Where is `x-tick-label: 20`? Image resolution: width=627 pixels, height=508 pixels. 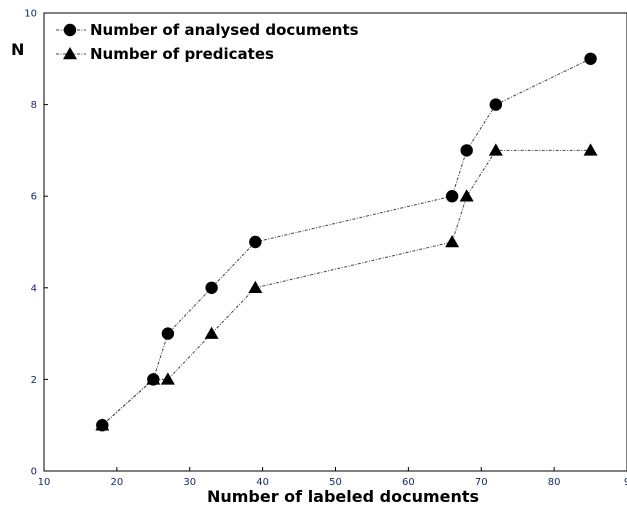 x-tick-label: 20 is located at coordinates (117, 482).